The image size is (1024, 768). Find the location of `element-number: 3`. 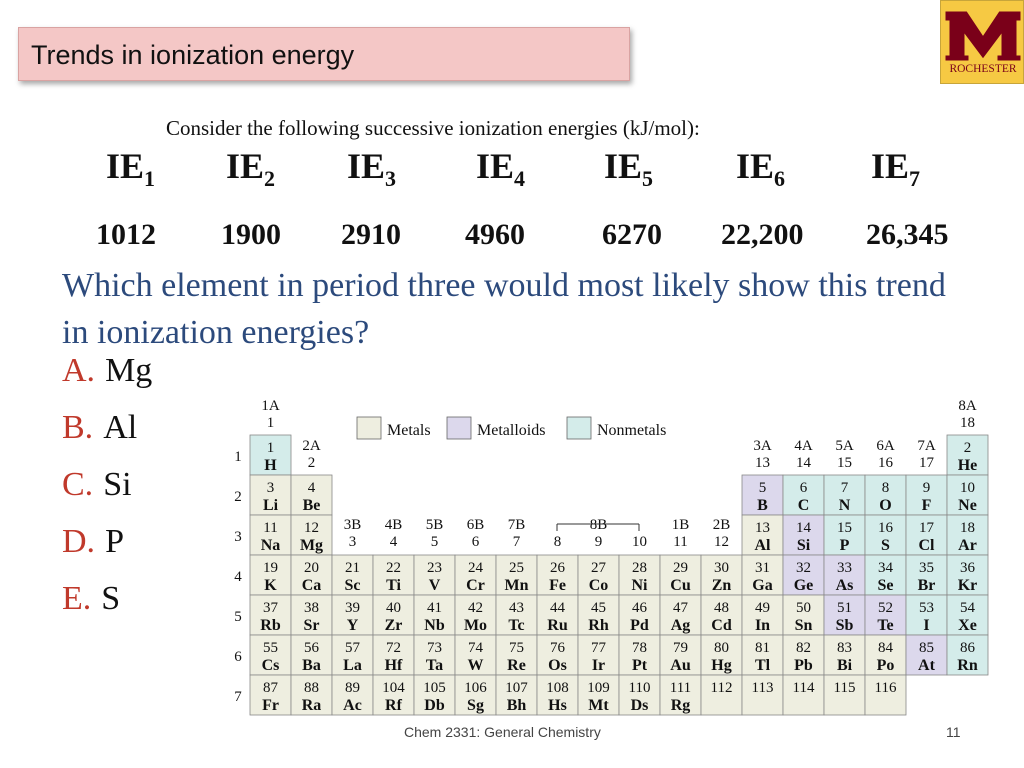

element-number: 3 is located at coordinates (271, 488).